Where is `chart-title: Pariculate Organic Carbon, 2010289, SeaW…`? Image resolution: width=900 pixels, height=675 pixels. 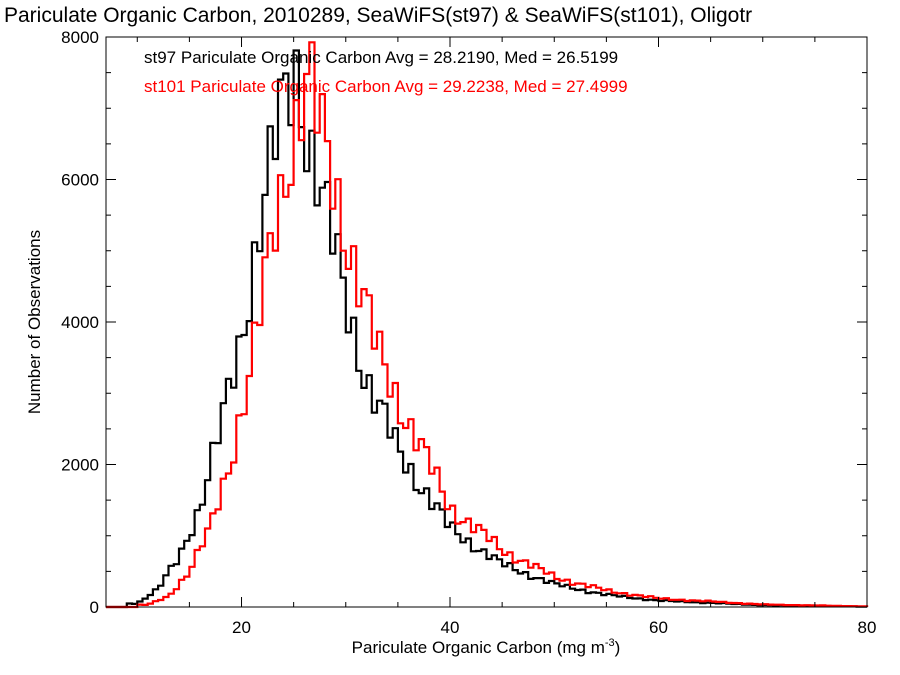 chart-title: Pariculate Organic Carbon, 2010289, SeaW… is located at coordinates (378, 15).